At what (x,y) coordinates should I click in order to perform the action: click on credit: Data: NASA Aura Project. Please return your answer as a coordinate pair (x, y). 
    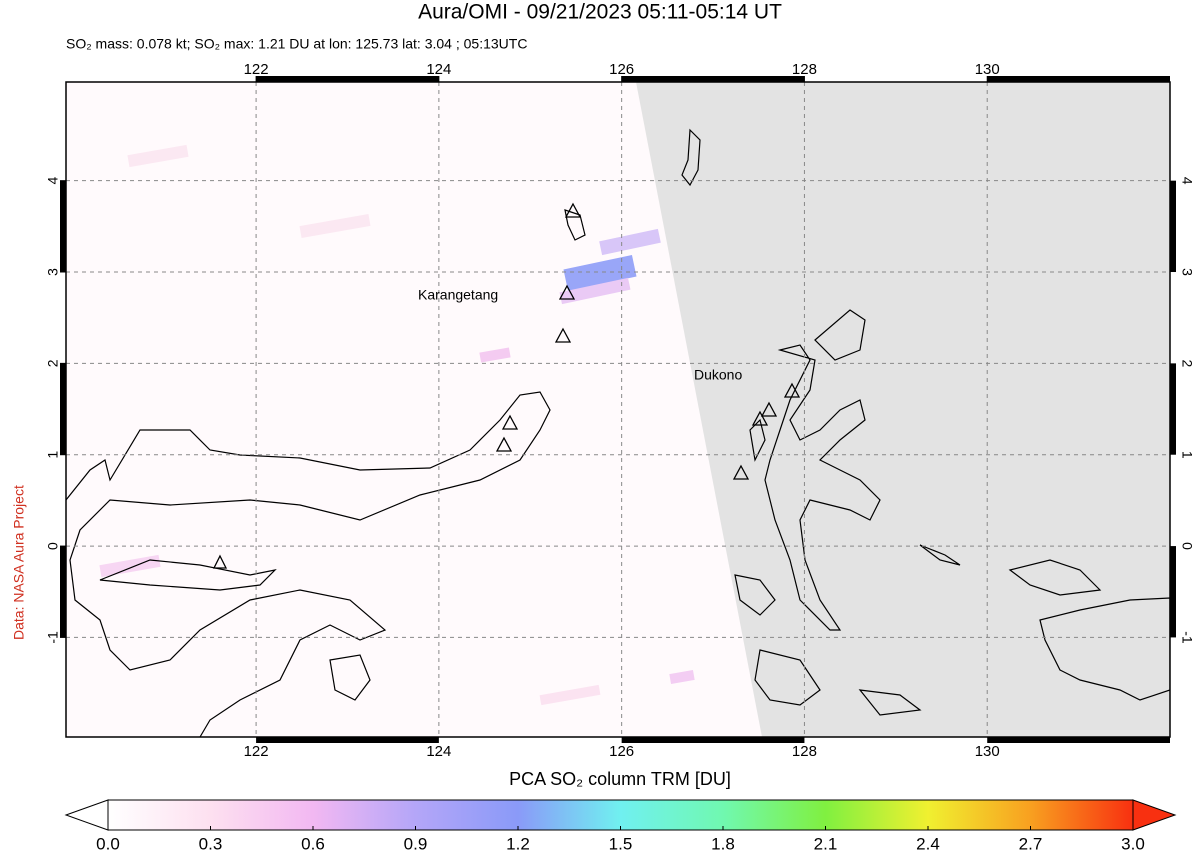
    Looking at the image, I should click on (19, 562).